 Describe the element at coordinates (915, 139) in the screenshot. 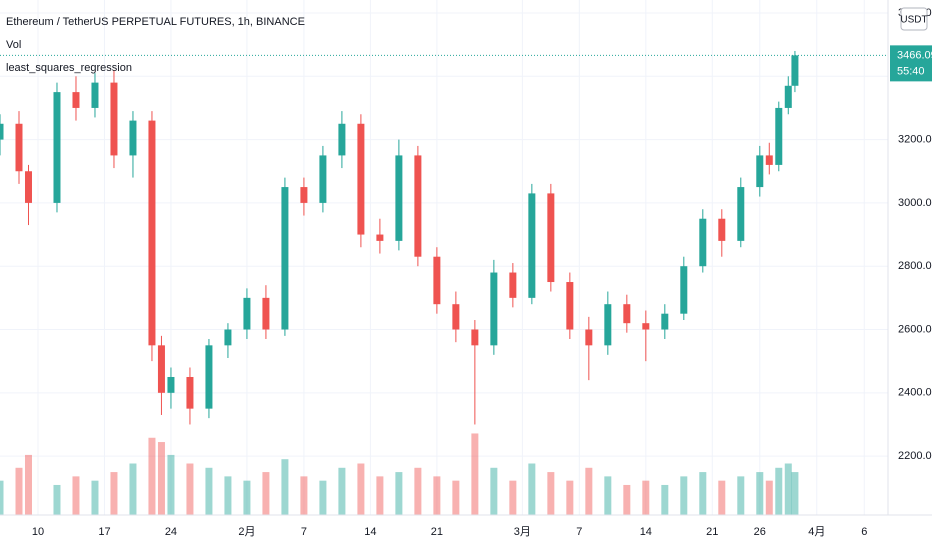

I see `y-tick-label: 3200.00` at that location.